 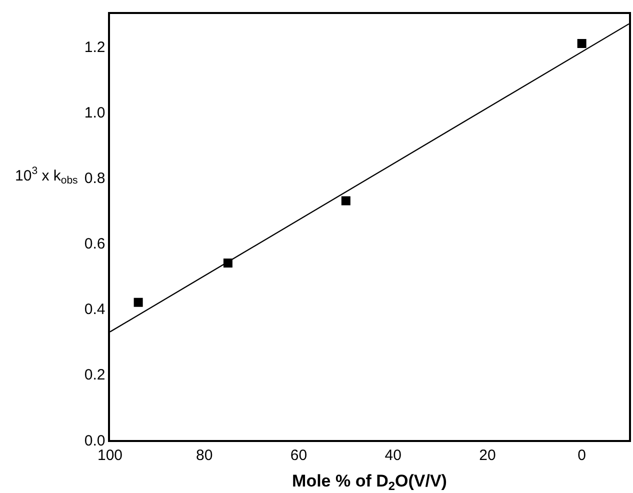 What do you see at coordinates (369, 482) in the screenshot?
I see `x-axis-title: Mole % of D$_{2}$O(V/V)` at bounding box center [369, 482].